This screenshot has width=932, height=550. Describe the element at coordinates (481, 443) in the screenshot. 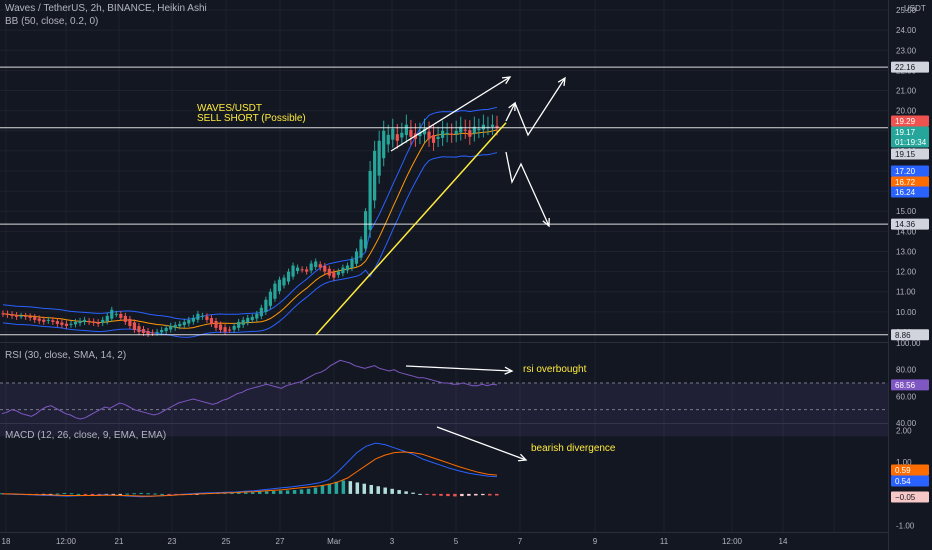

I see `macd-divergence-arrow` at that location.